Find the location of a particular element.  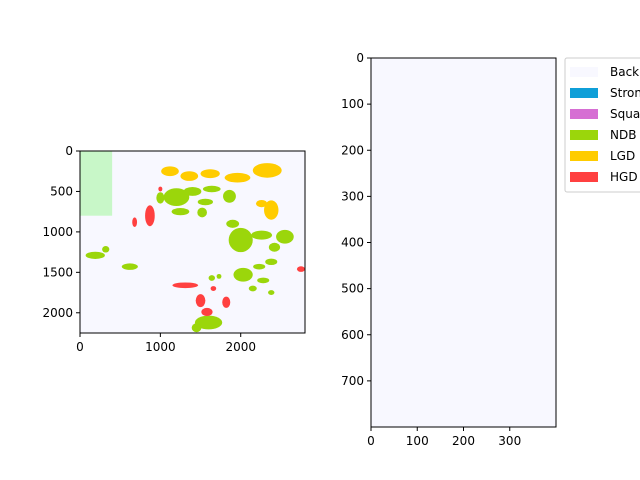

x-tick-label: 100 is located at coordinates (417, 441).